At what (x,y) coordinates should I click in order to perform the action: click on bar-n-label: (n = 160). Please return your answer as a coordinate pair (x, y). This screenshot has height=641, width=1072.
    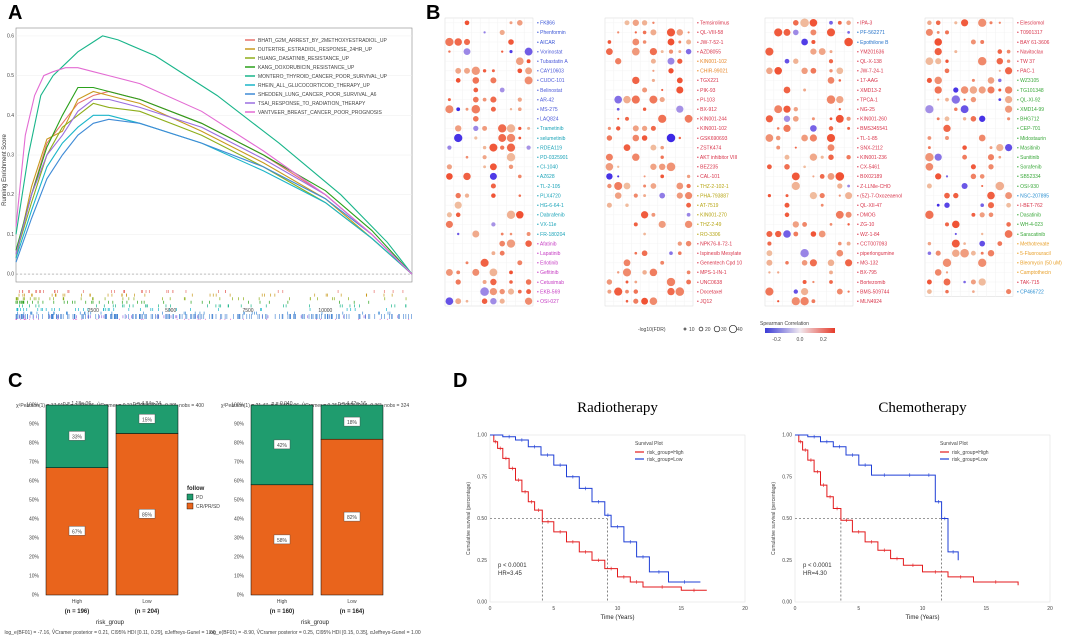
    Looking at the image, I should click on (282, 612).